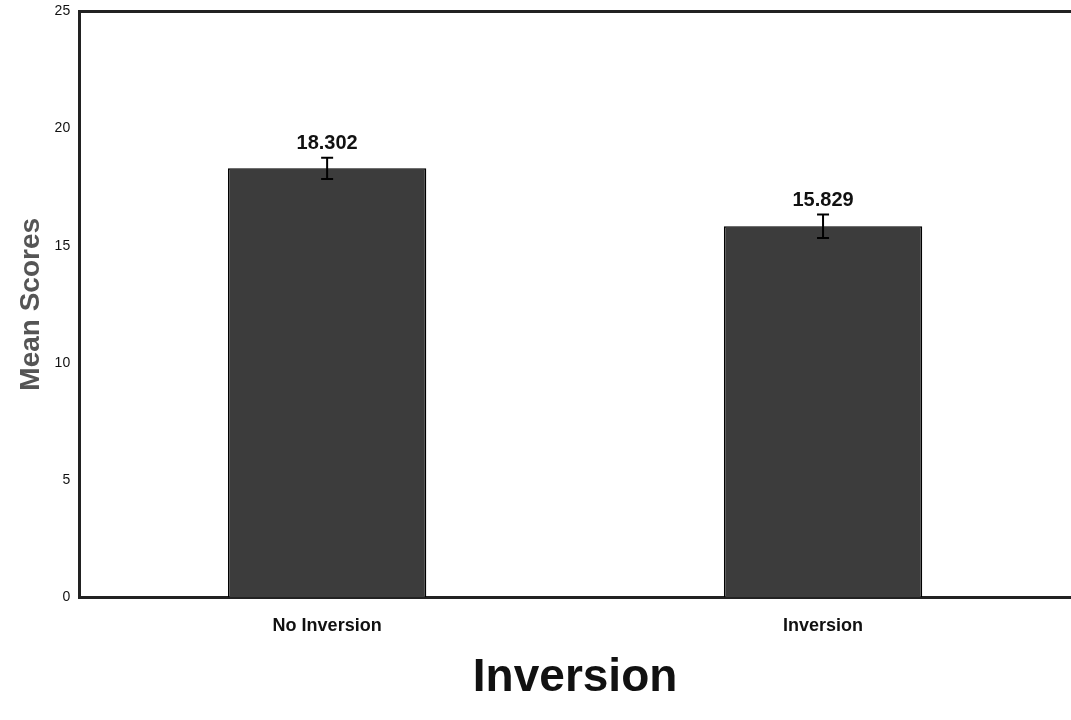  I want to click on y-tick-label: 5, so click(66, 478).